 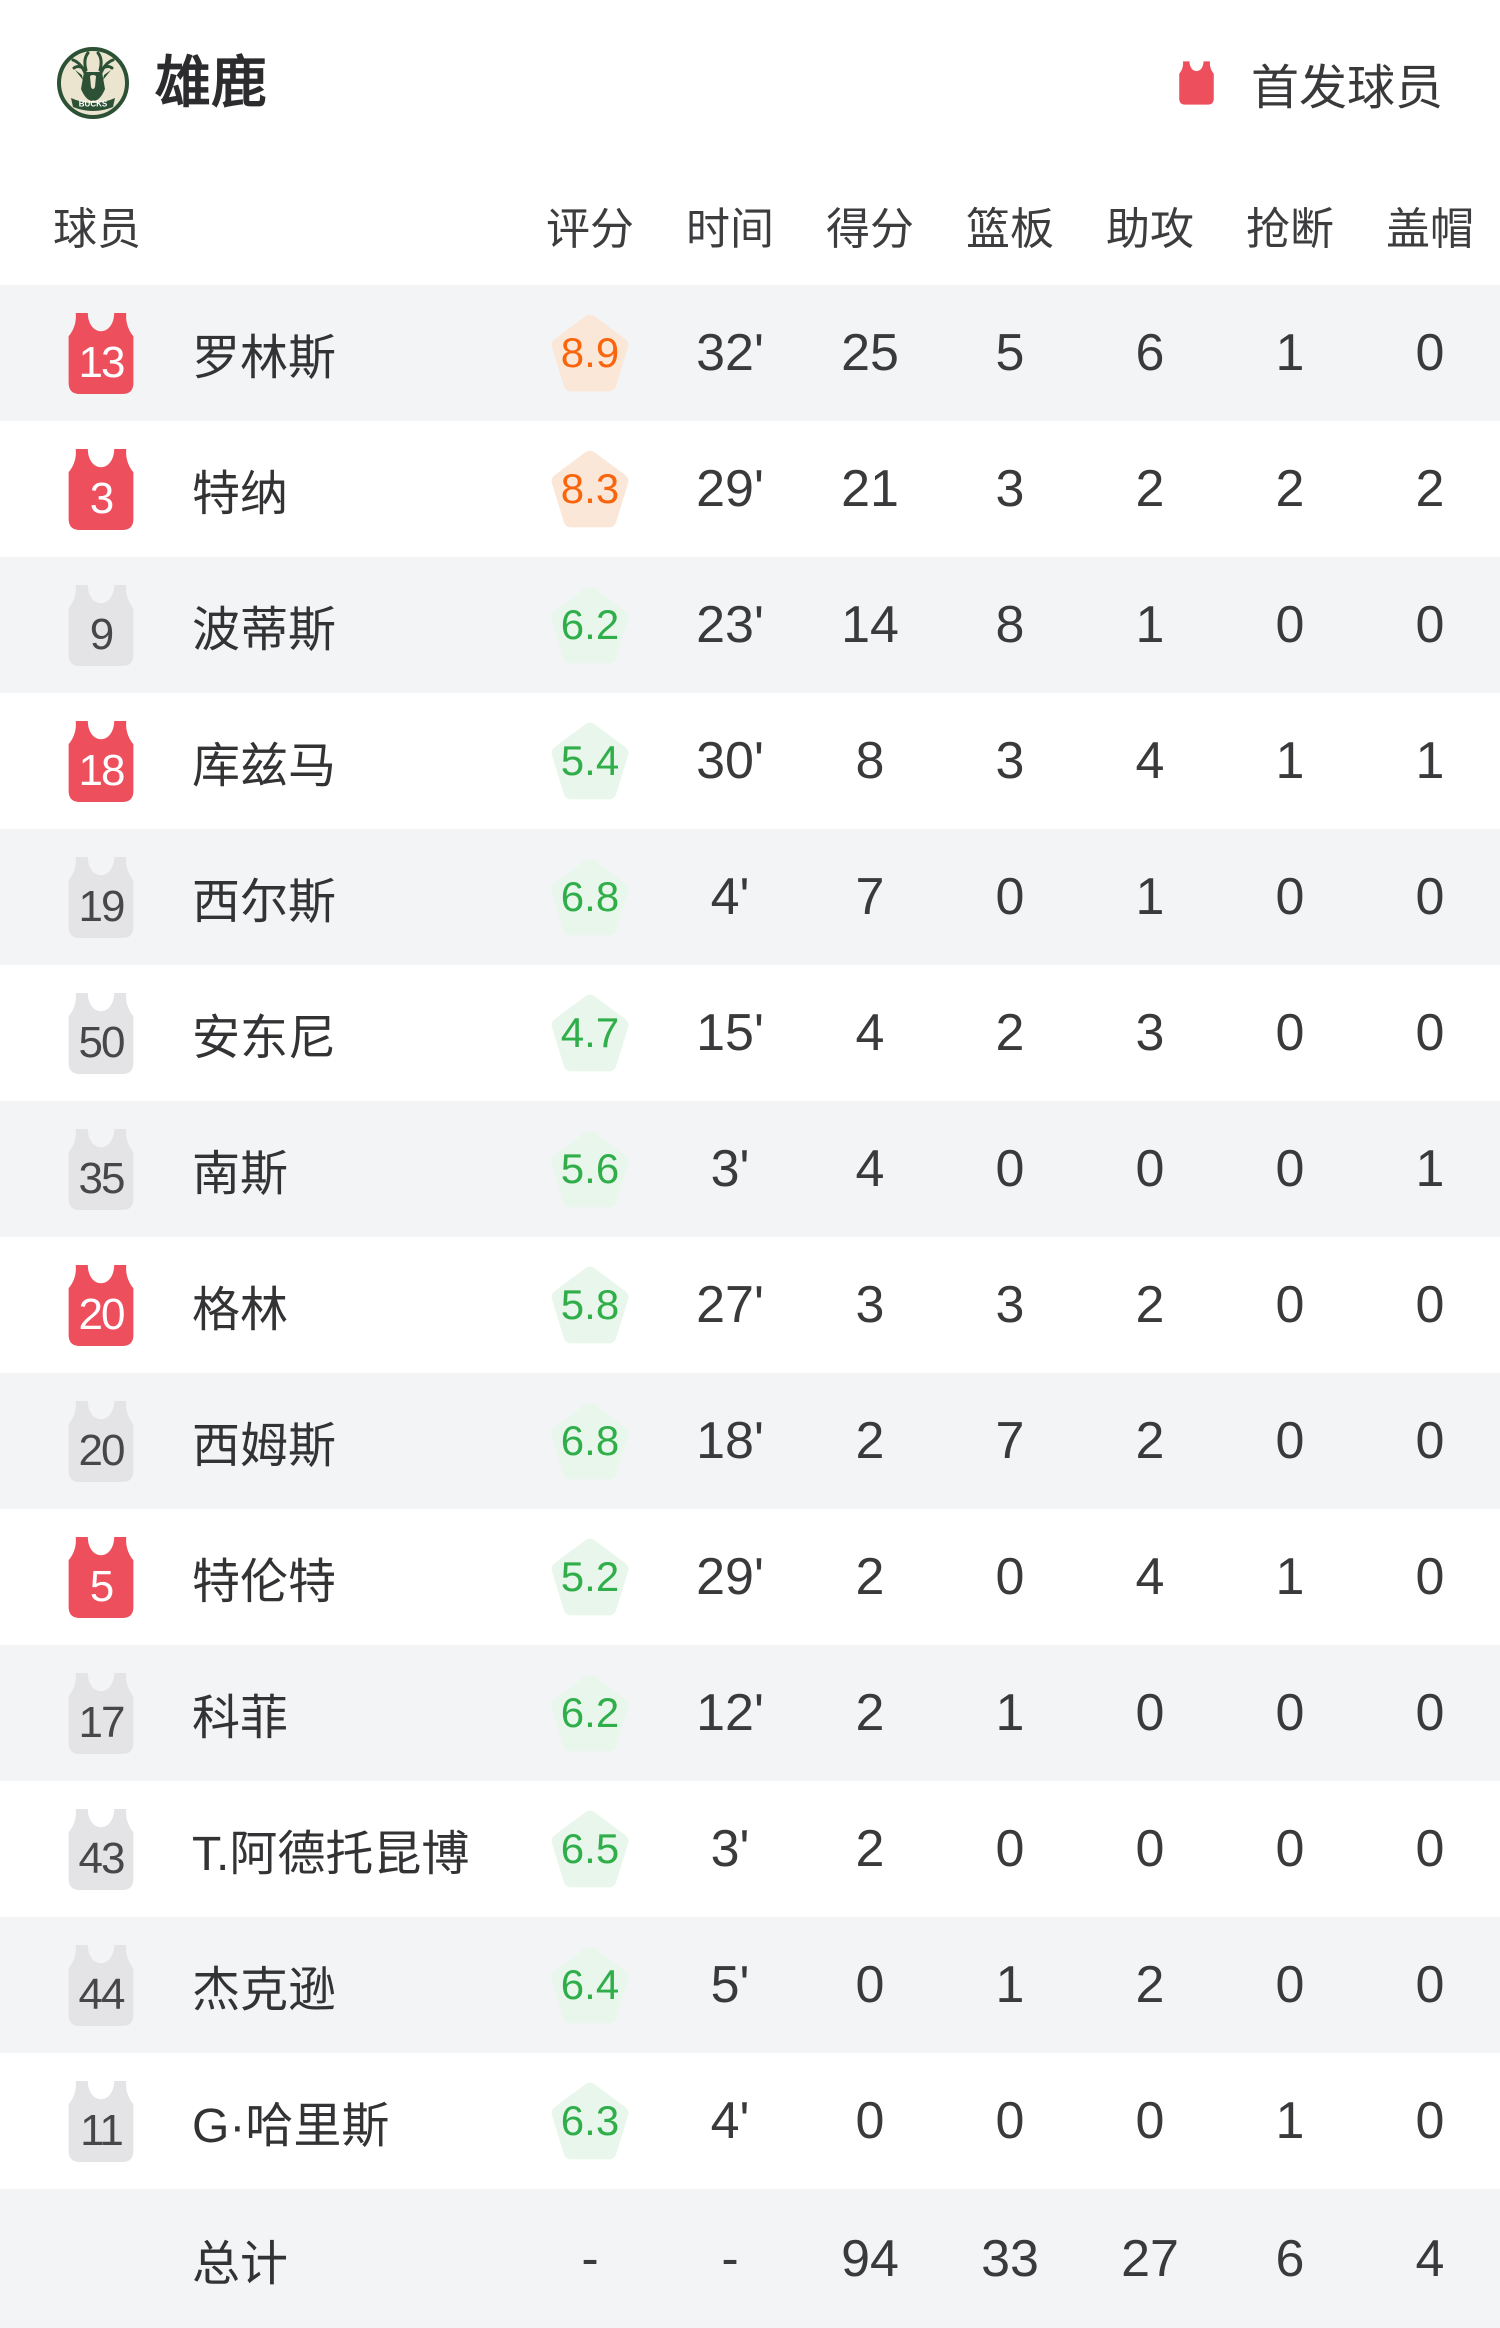 What do you see at coordinates (870, 229) in the screenshot?
I see `column-header-points: 得分` at bounding box center [870, 229].